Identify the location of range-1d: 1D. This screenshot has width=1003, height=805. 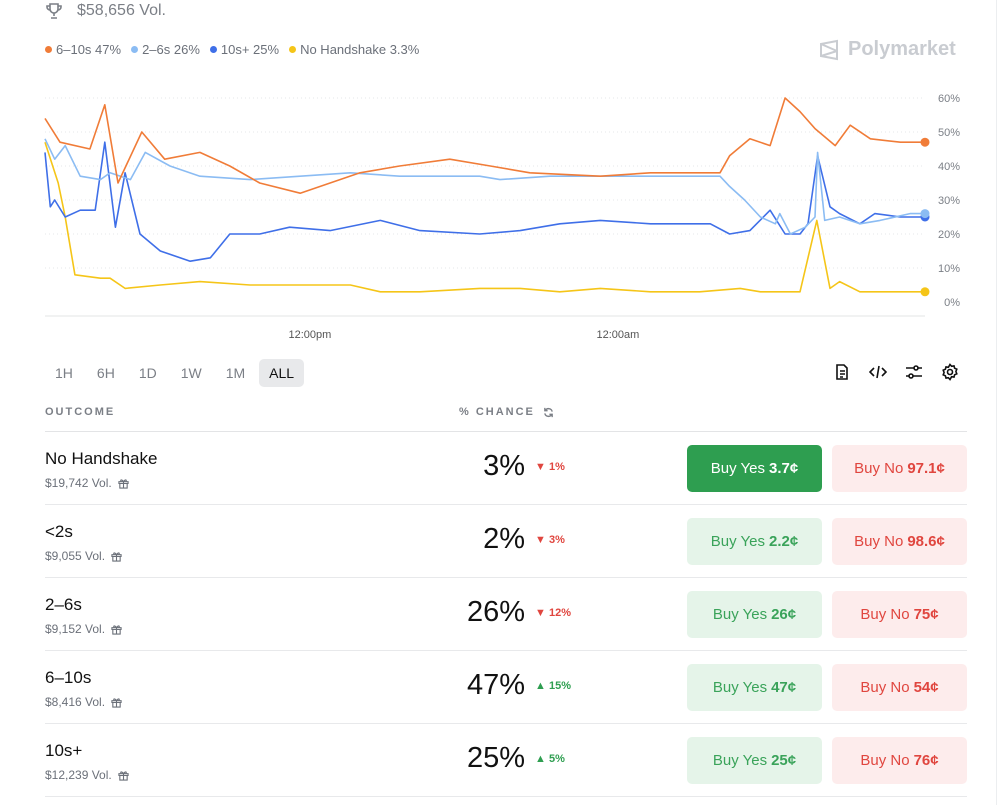
(147, 373).